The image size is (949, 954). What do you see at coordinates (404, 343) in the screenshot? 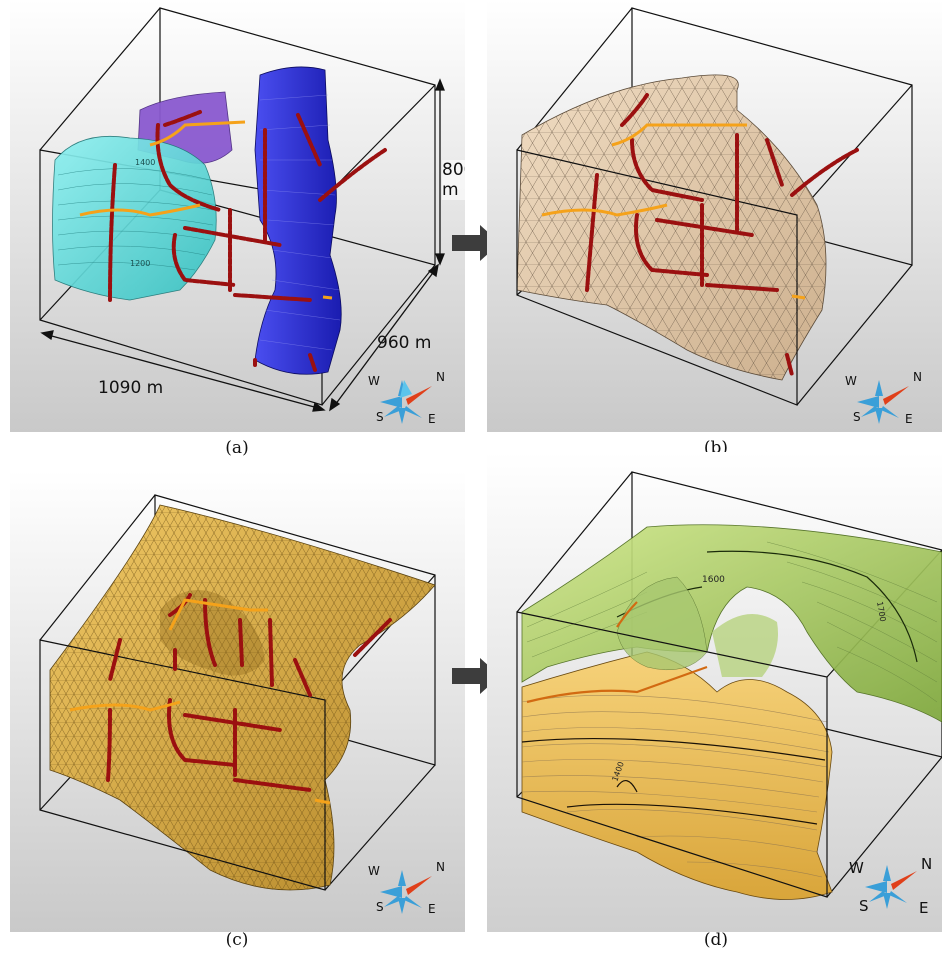
I see `depth-dimension: 960 m` at bounding box center [404, 343].